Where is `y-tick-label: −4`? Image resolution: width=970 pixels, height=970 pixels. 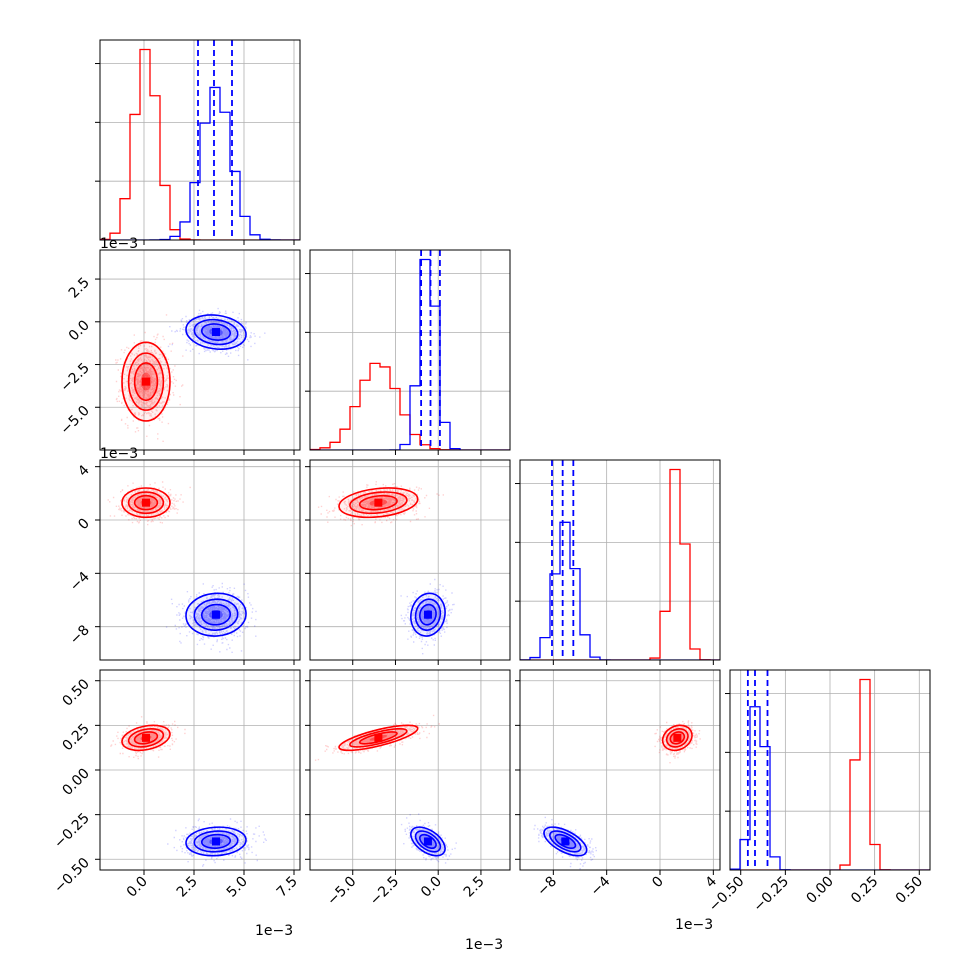 y-tick-label: −4 is located at coordinates (80, 582).